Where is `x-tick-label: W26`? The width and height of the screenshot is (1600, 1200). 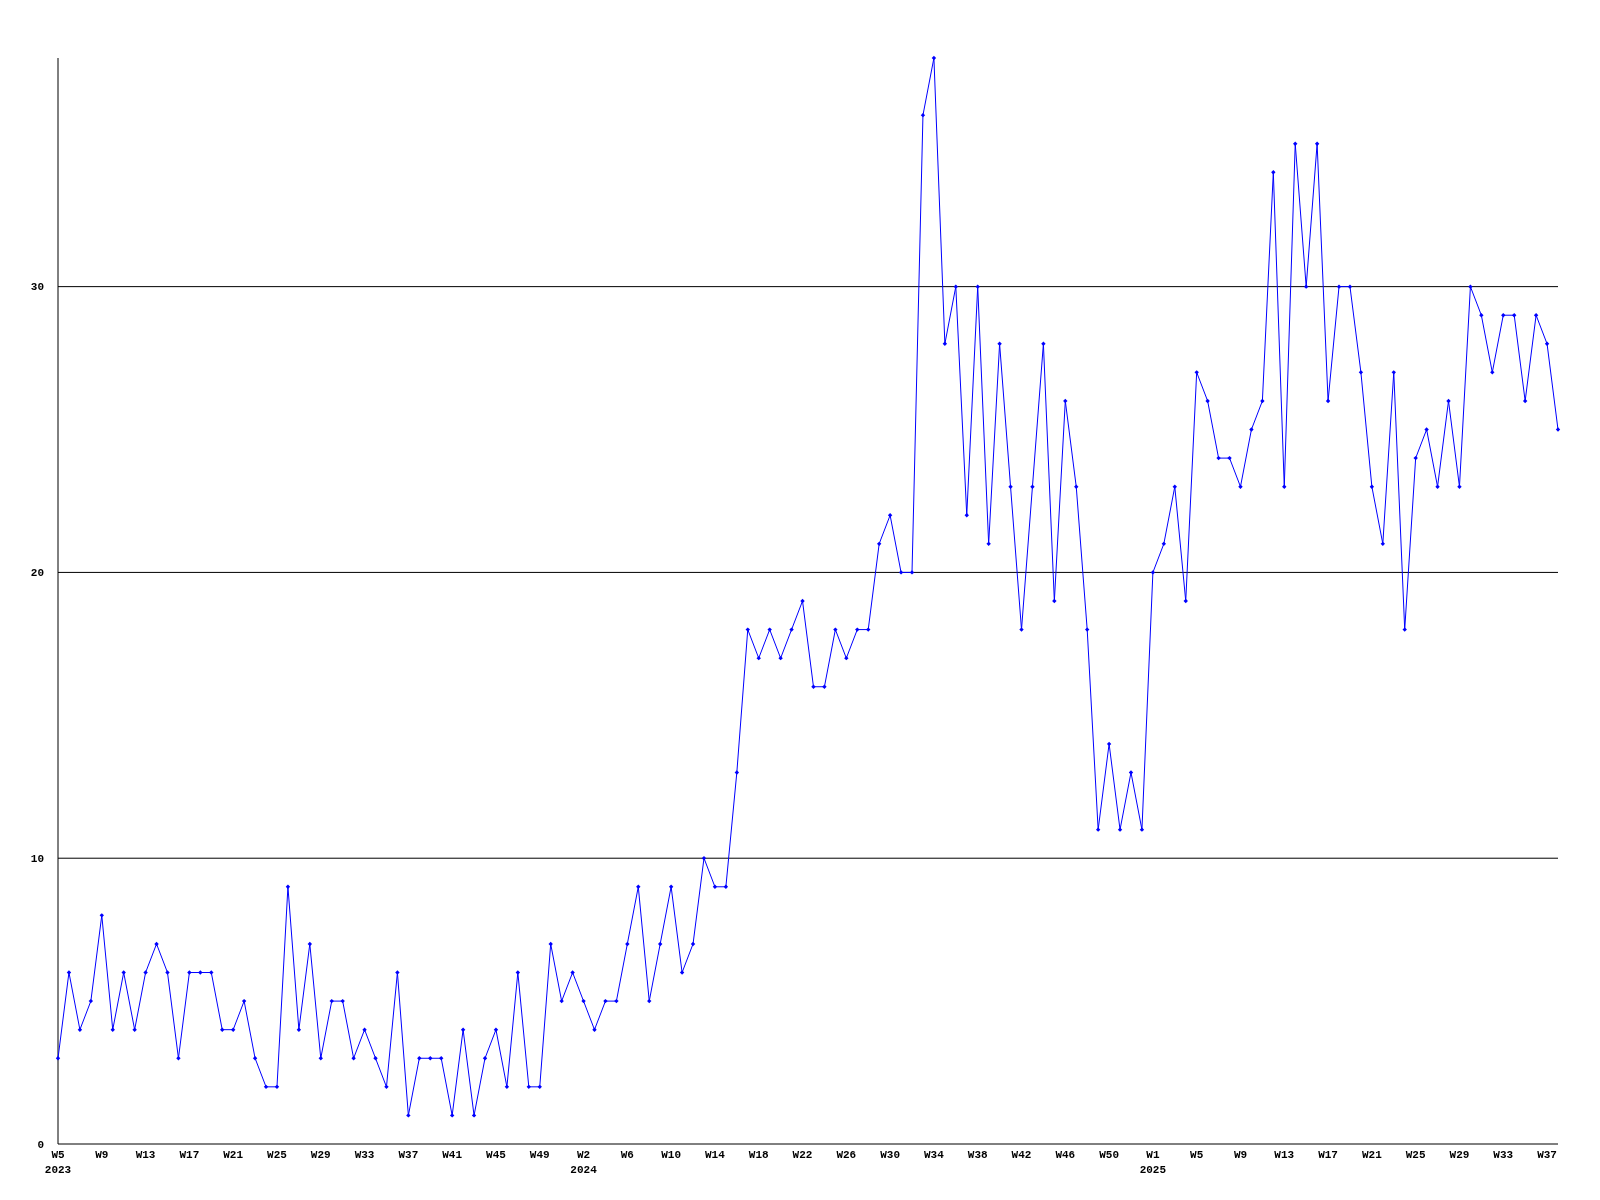
x-tick-label: W26 is located at coordinates (846, 1155).